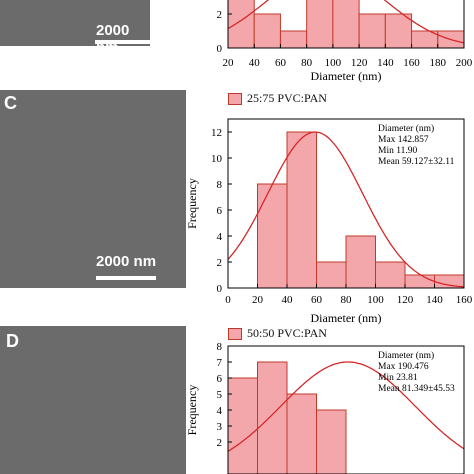  What do you see at coordinates (75, 23) in the screenshot?
I see `sem-image-top: 2000 nm` at bounding box center [75, 23].